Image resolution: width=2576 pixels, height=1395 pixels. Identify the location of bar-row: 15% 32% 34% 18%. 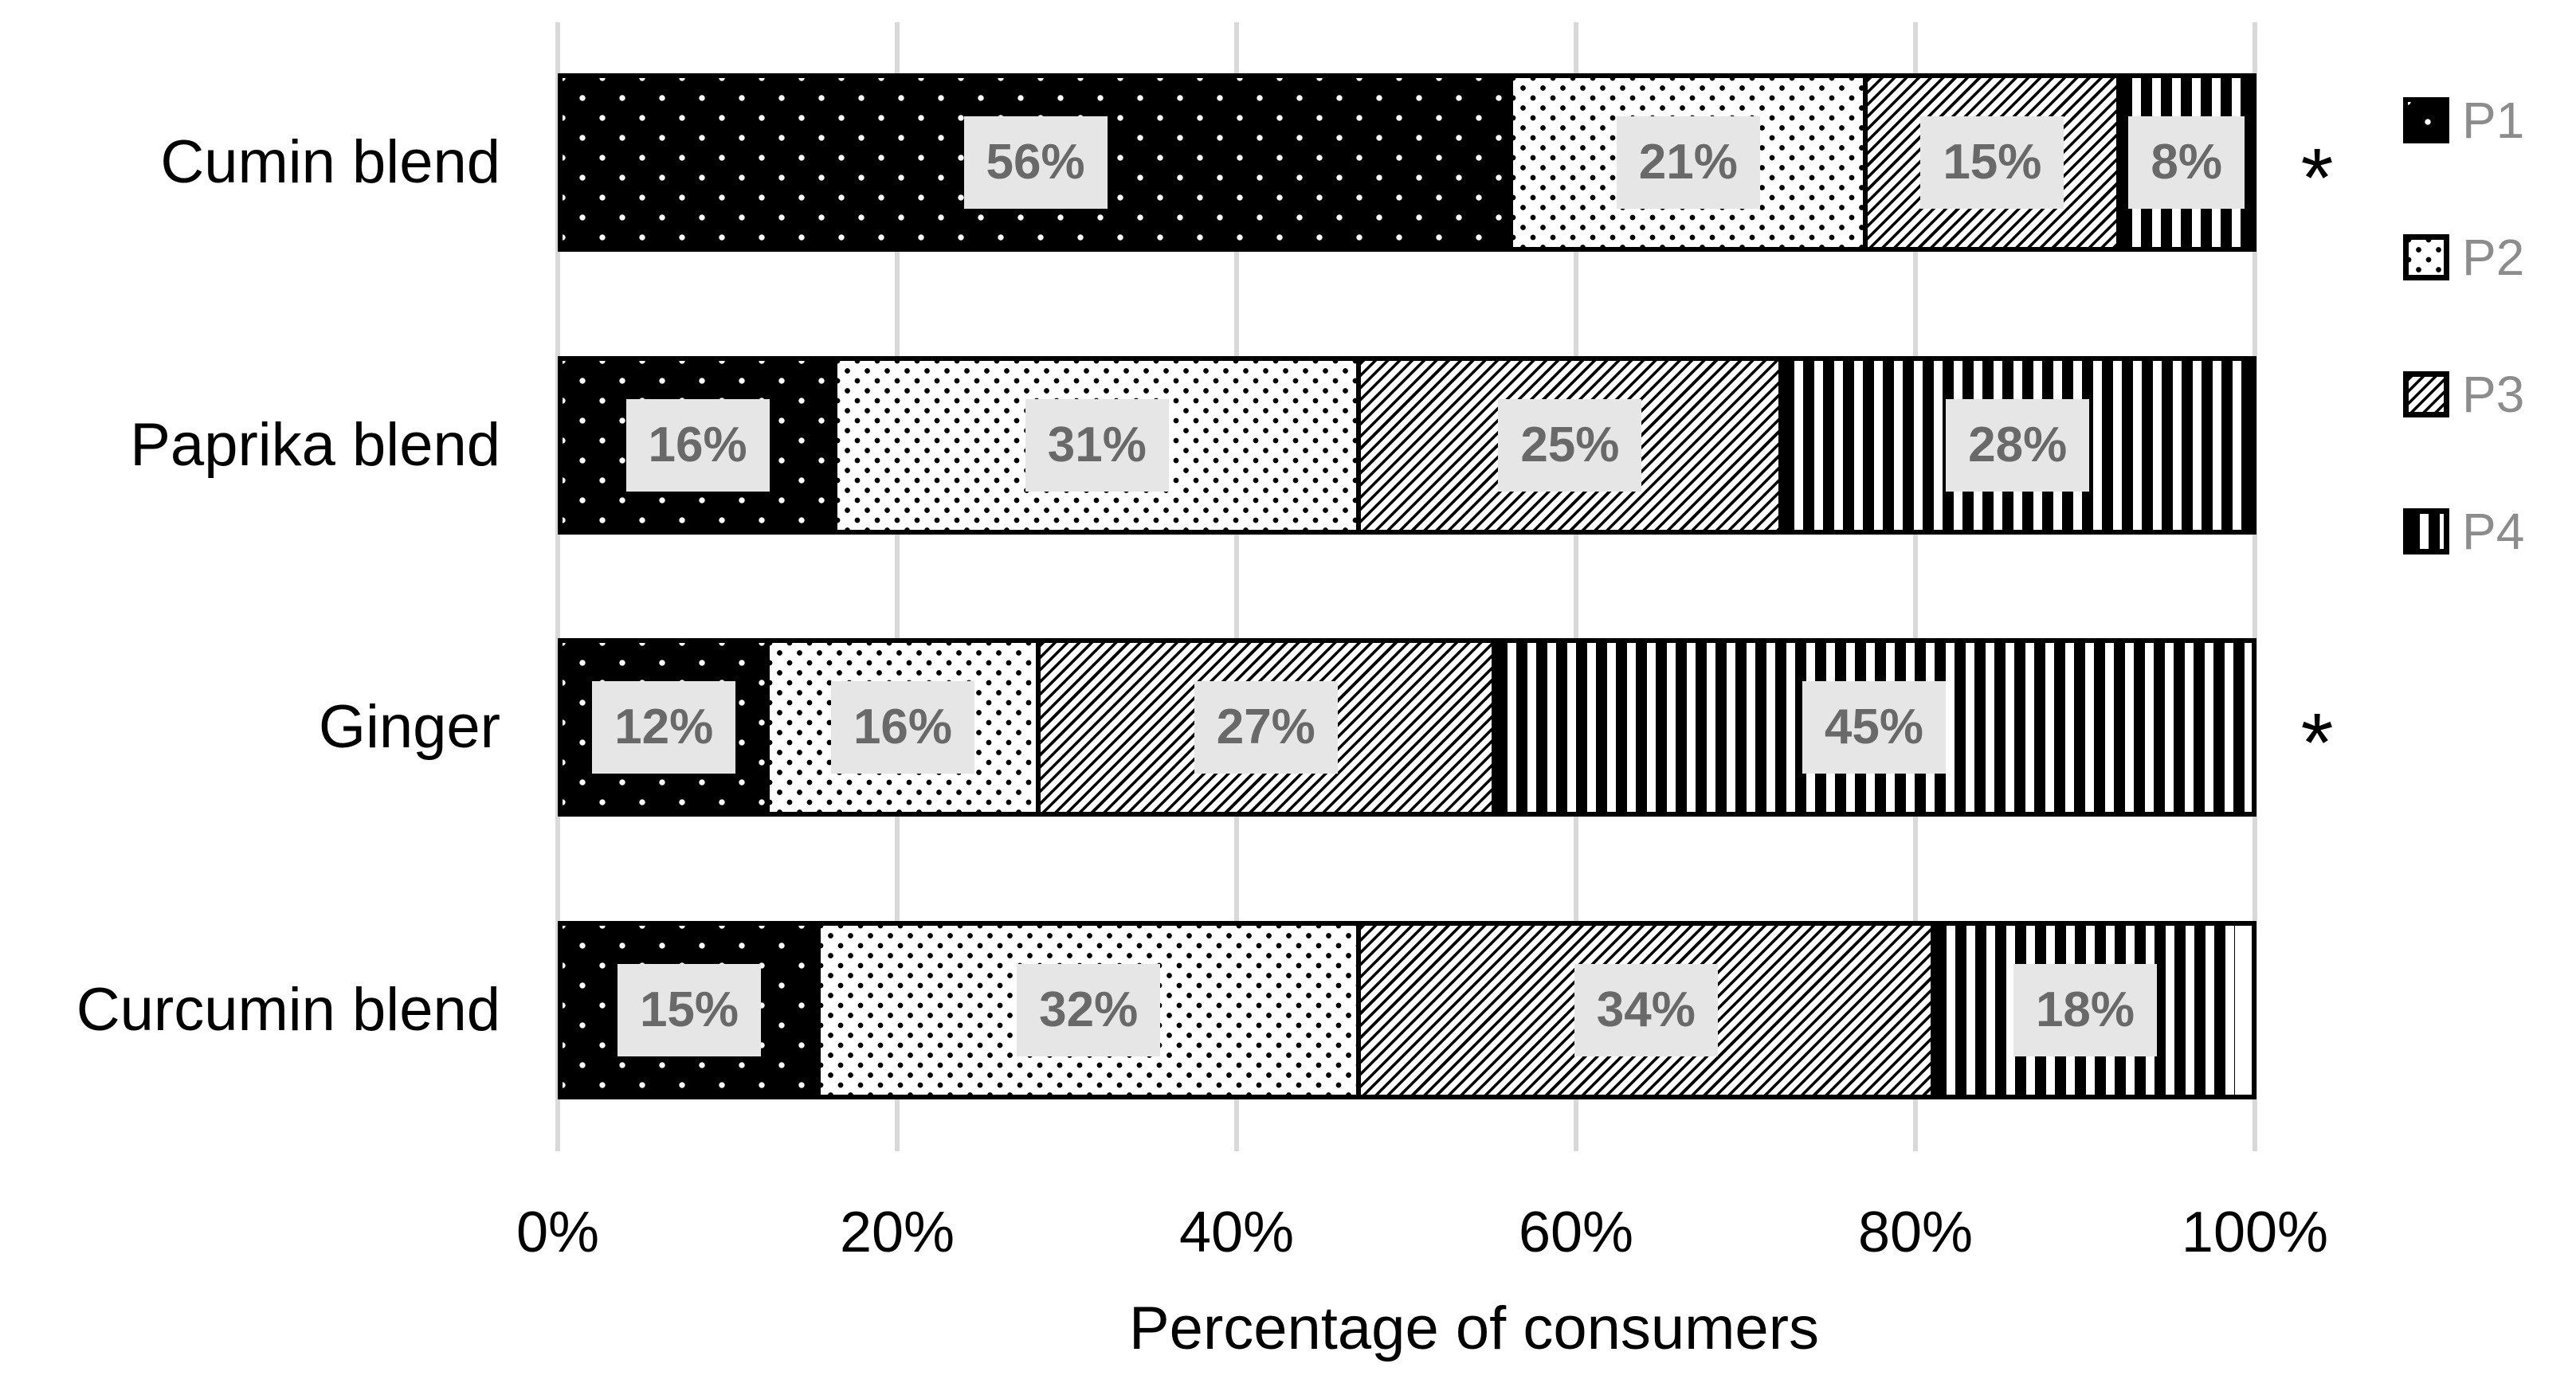
(1407, 1010).